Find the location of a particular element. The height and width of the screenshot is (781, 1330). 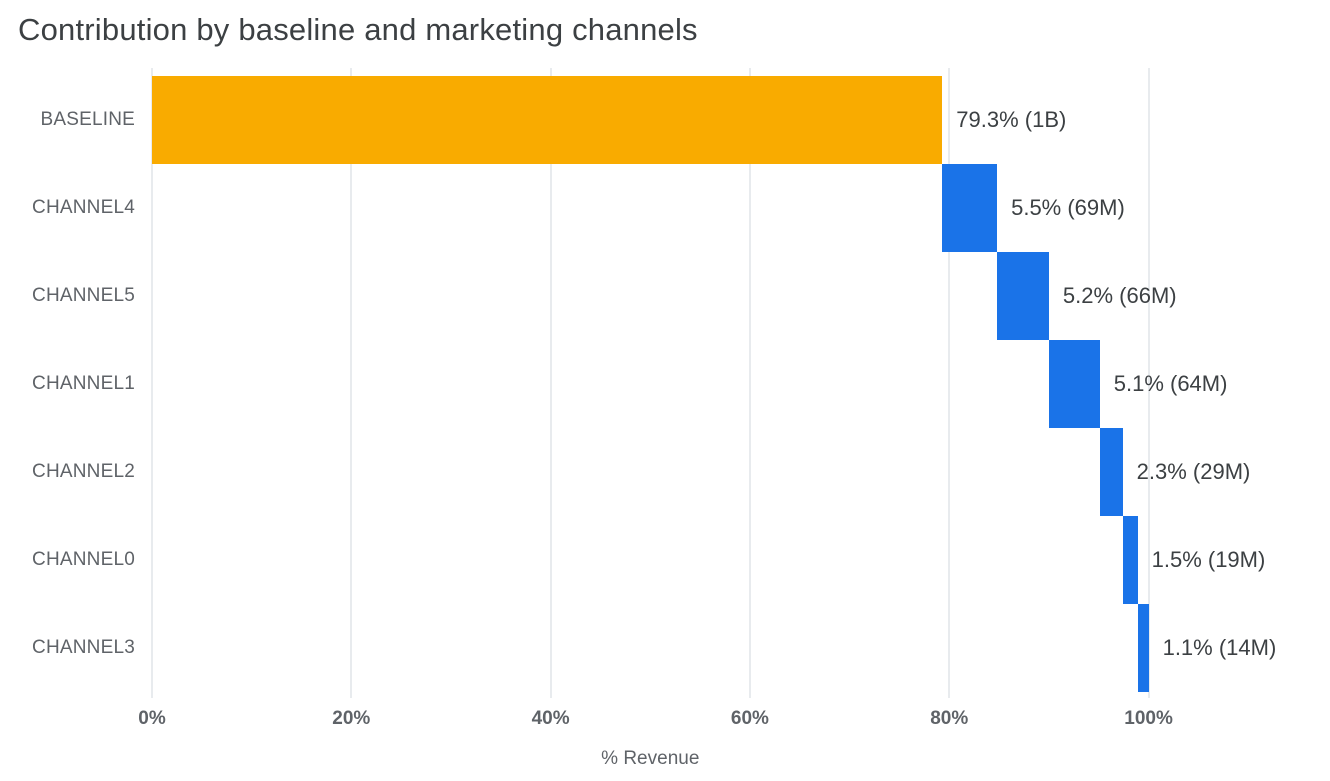

bar-track: 5.5% (69M) is located at coordinates (735, 208).